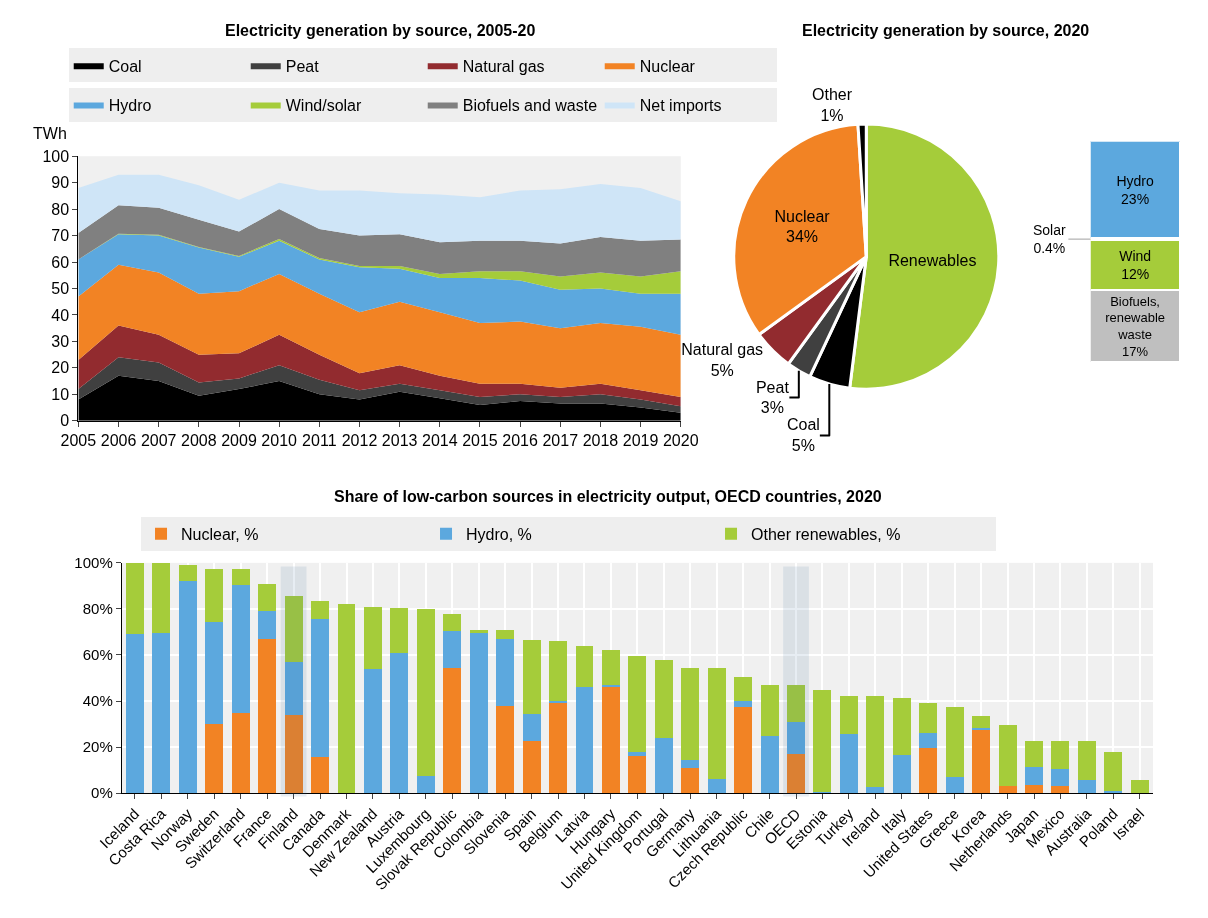  What do you see at coordinates (60, 368) in the screenshot?
I see `y-tick-label: 20` at bounding box center [60, 368].